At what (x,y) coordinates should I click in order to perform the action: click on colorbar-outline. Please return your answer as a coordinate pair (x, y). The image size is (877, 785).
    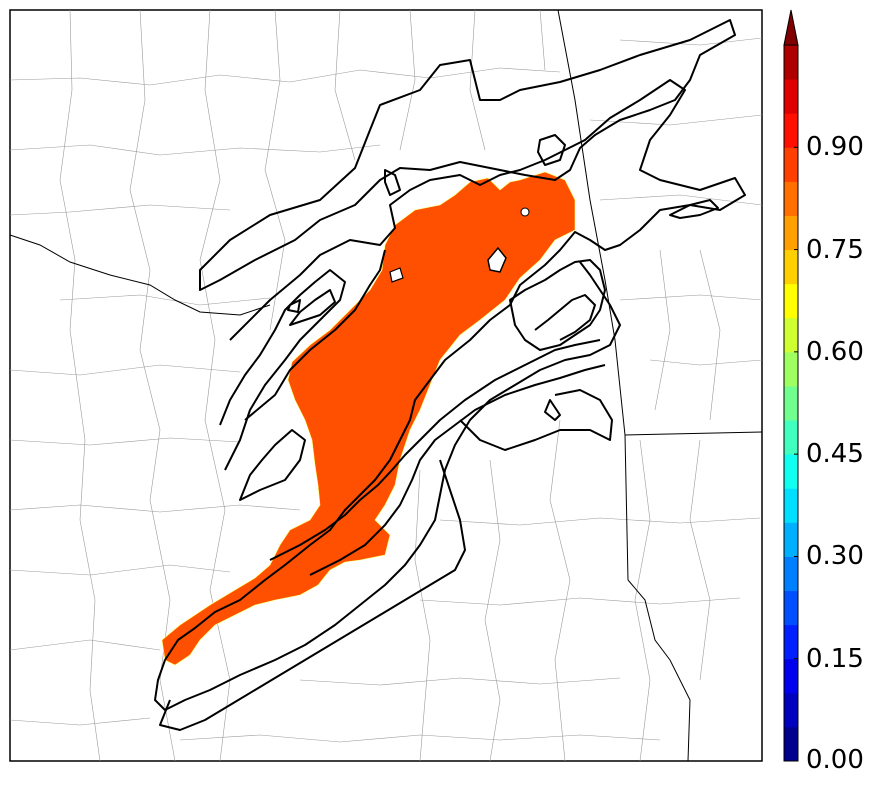
    Looking at the image, I should click on (791, 403).